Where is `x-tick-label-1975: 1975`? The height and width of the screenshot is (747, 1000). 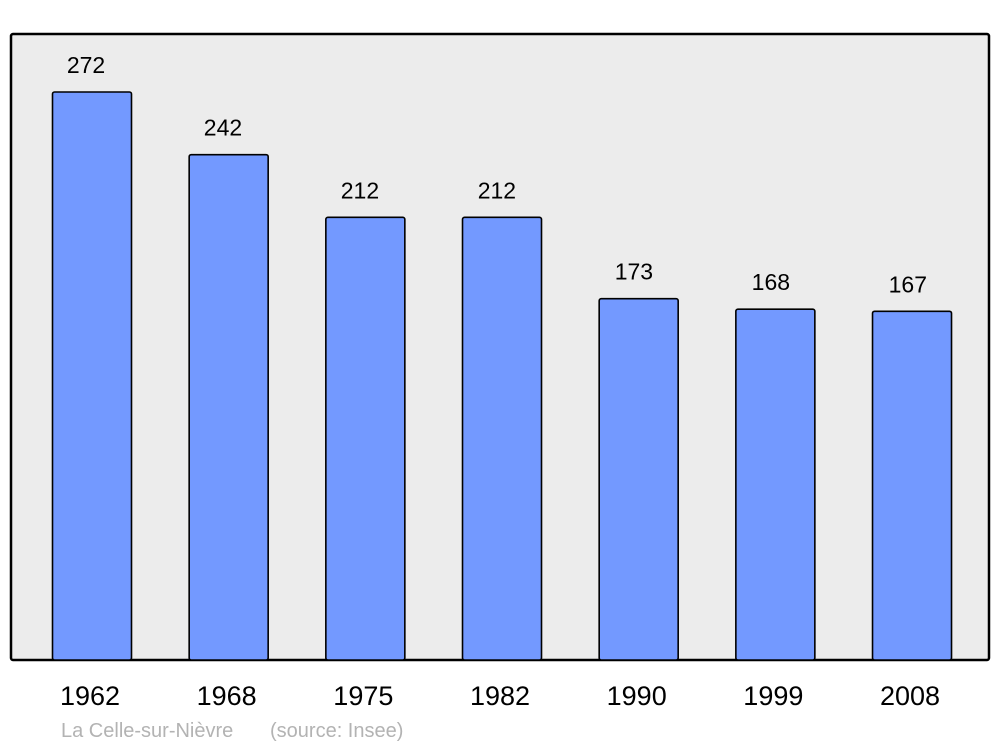
x-tick-label-1975: 1975 is located at coordinates (363, 696).